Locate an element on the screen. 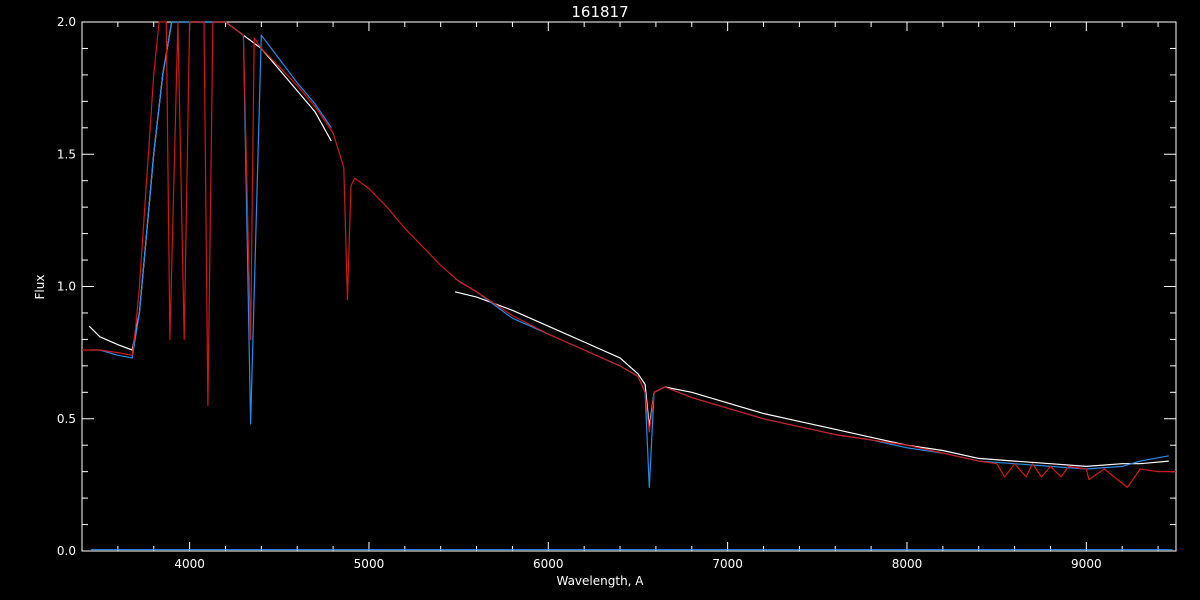 Image resolution: width=1200 pixels, height=600 pixels. x-tick-label: 9000 is located at coordinates (1086, 564).